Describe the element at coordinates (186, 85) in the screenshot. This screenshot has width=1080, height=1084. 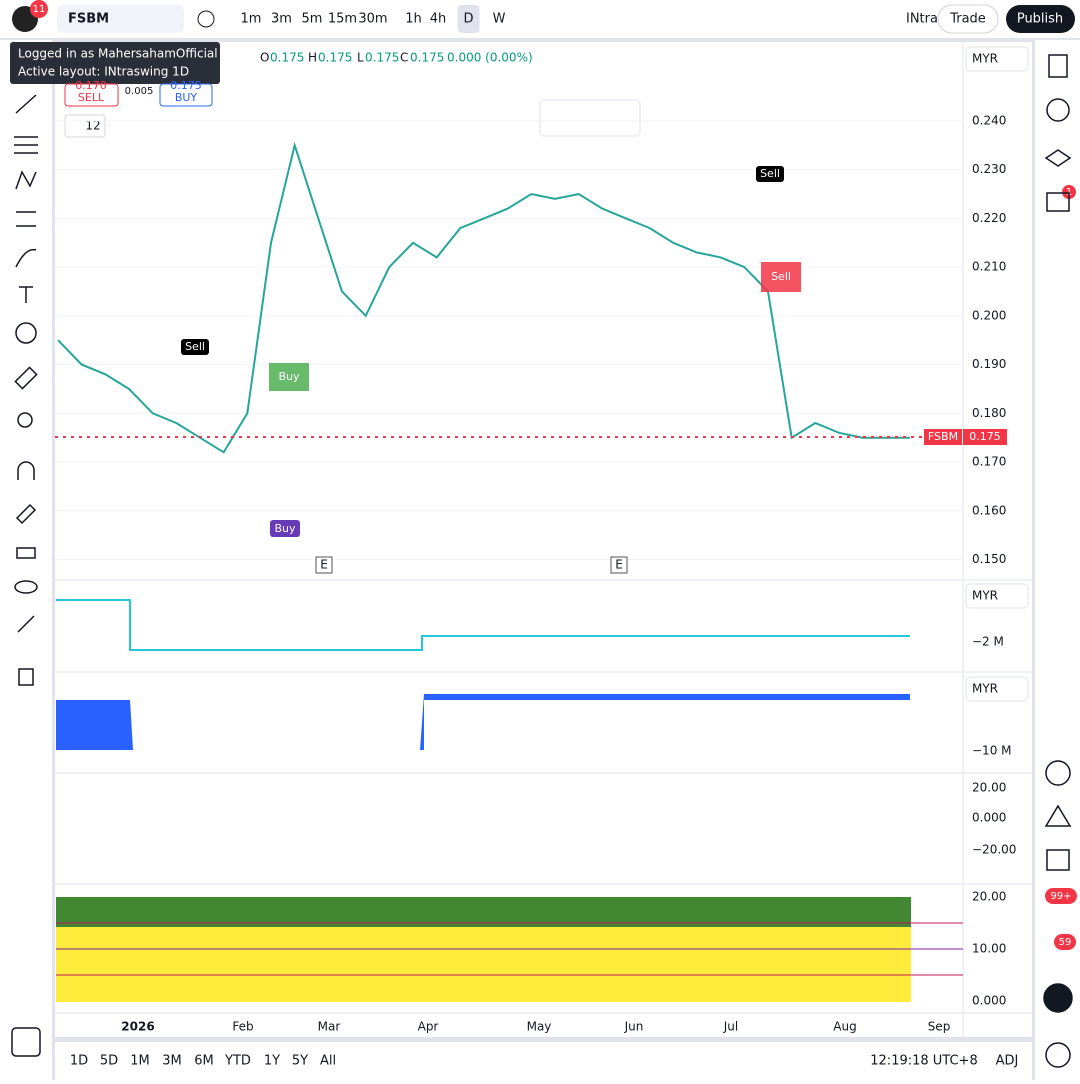
I see `buy-price: 0.175` at that location.